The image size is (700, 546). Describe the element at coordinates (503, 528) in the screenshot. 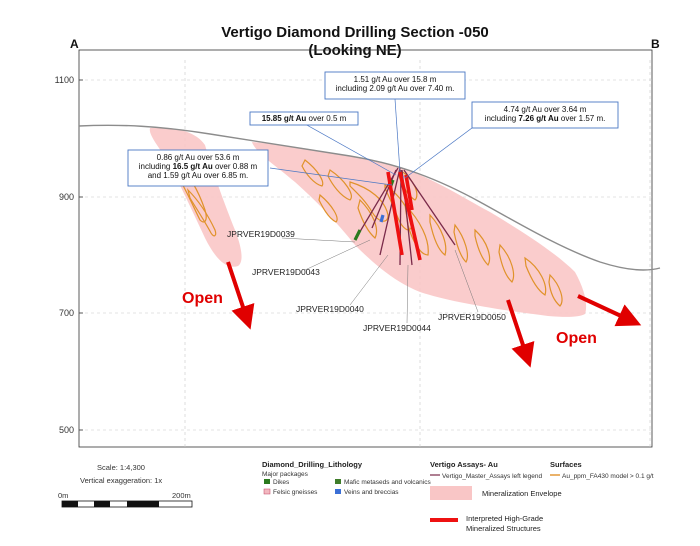

I see `svg-text: Mineralized Structures` at that location.